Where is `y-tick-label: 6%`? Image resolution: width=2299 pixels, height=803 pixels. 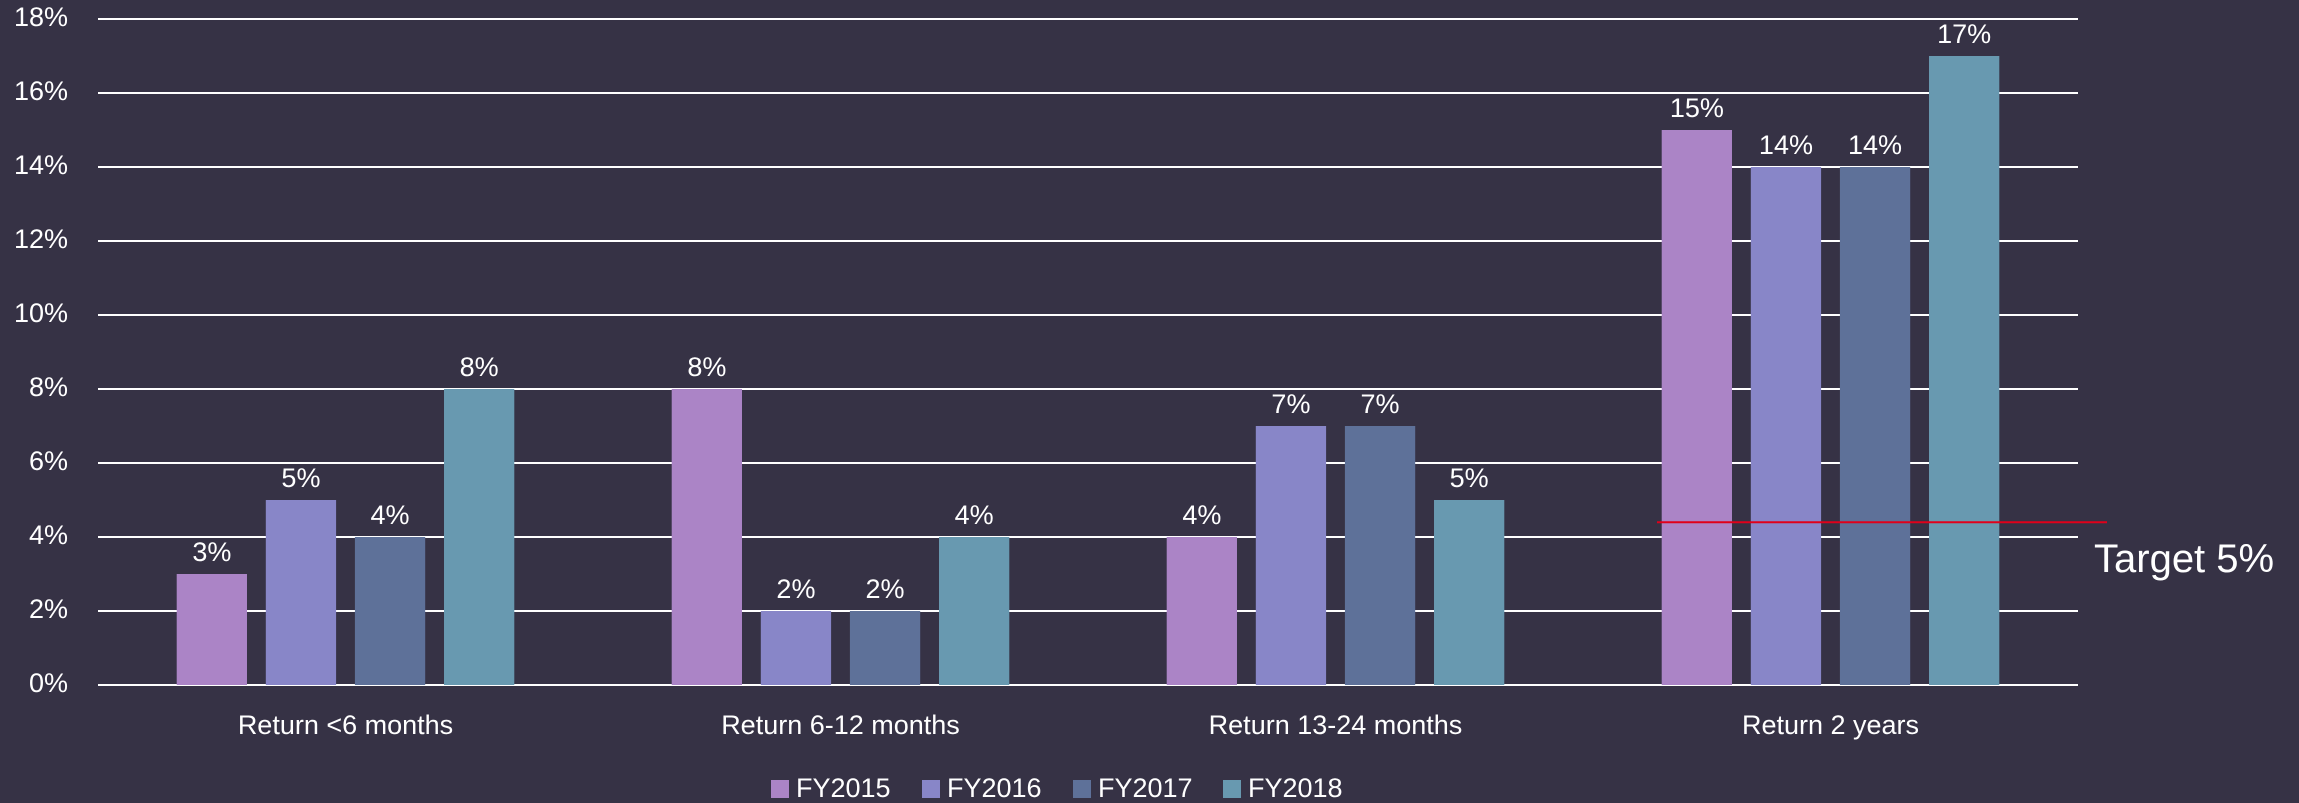
y-tick-label: 6% is located at coordinates (48, 461).